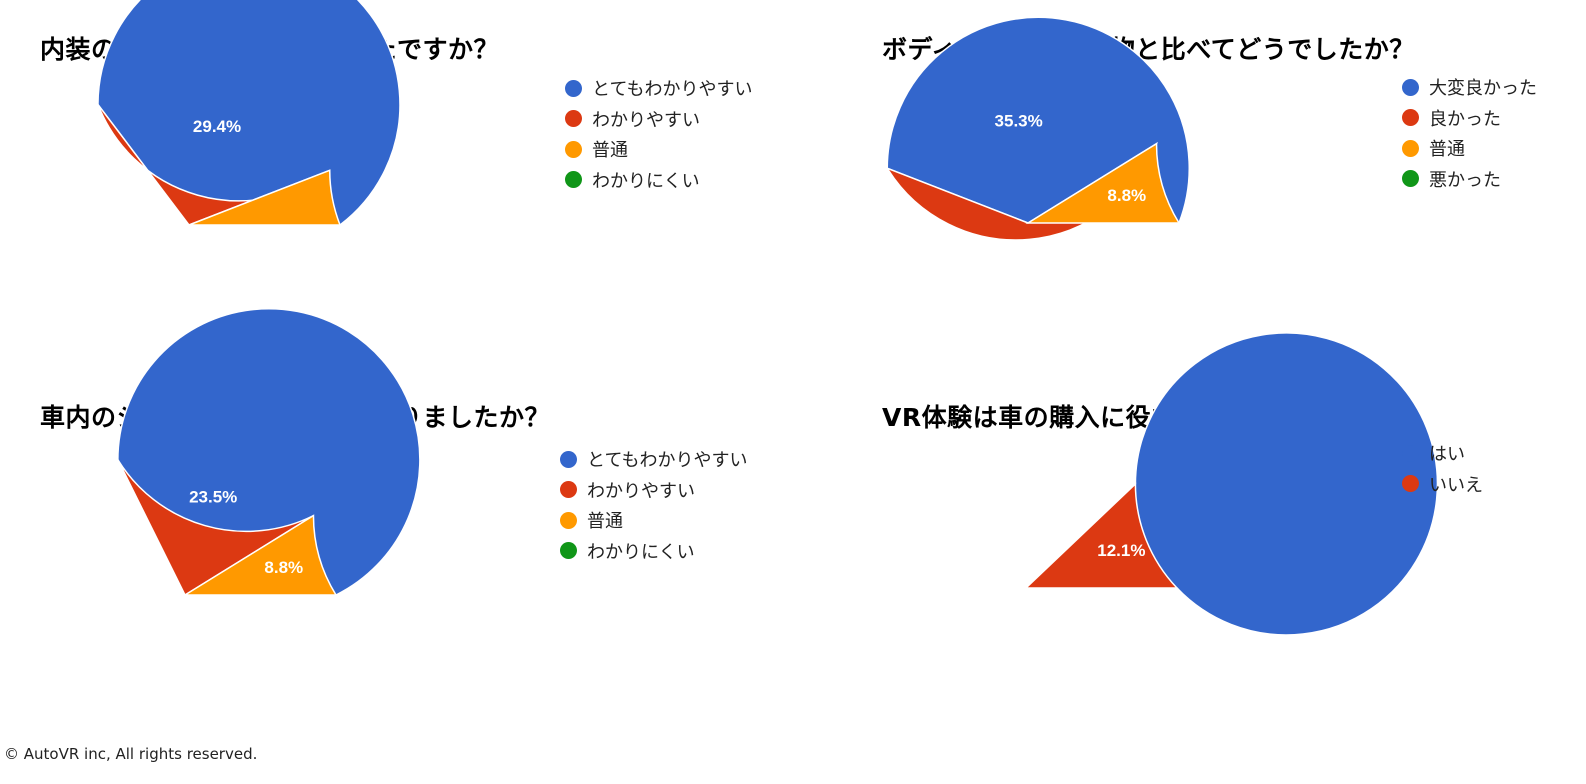 Image resolution: width=1586 pixels, height=784 pixels. I want to click on slice-data-label: 35.3%, so click(1019, 121).